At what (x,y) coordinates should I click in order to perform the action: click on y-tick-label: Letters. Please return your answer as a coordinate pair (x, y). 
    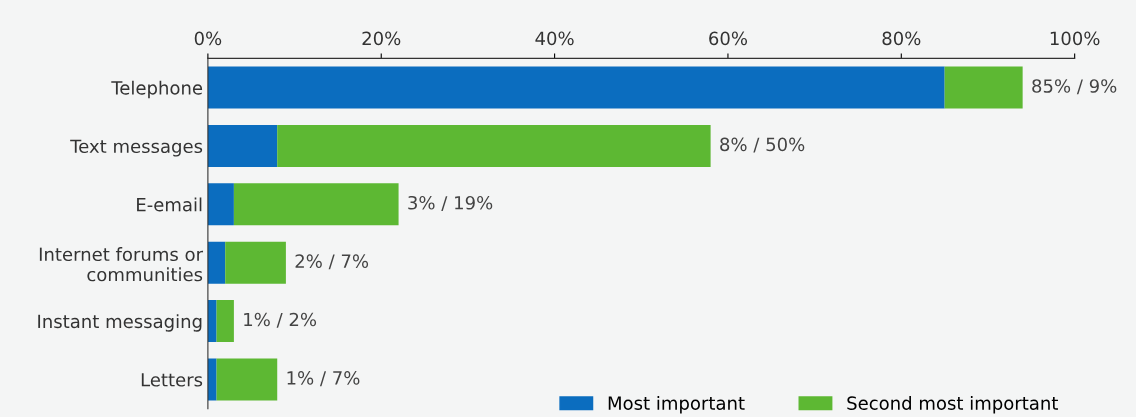
    Looking at the image, I should click on (172, 380).